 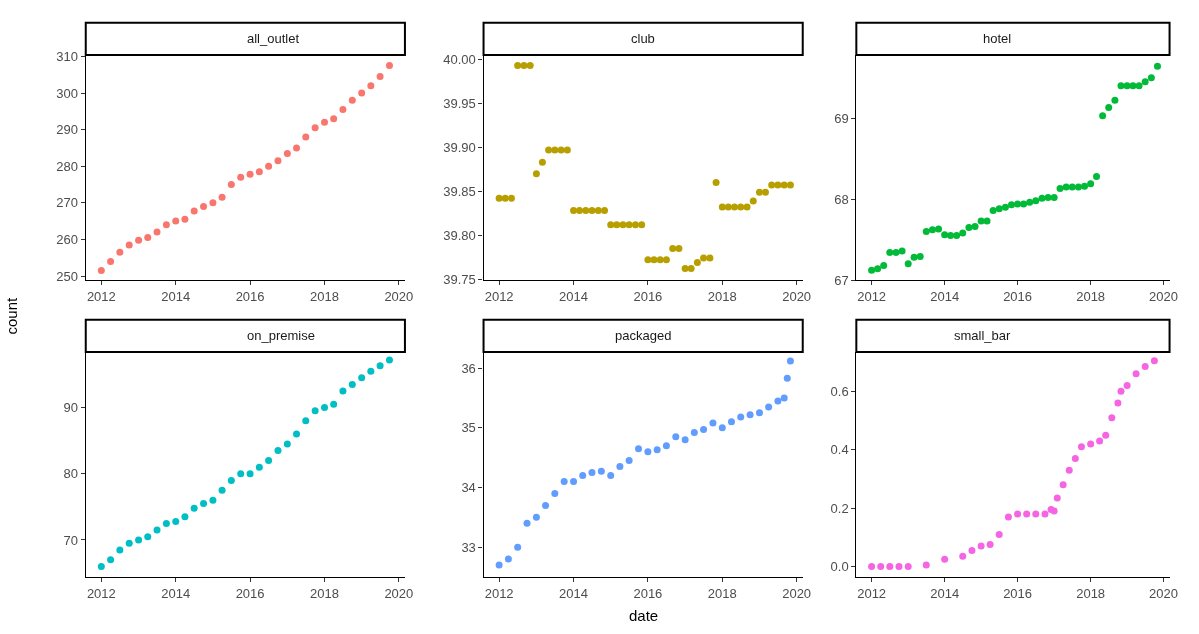 What do you see at coordinates (839, 391) in the screenshot?
I see `y-tick-label: 0.6` at bounding box center [839, 391].